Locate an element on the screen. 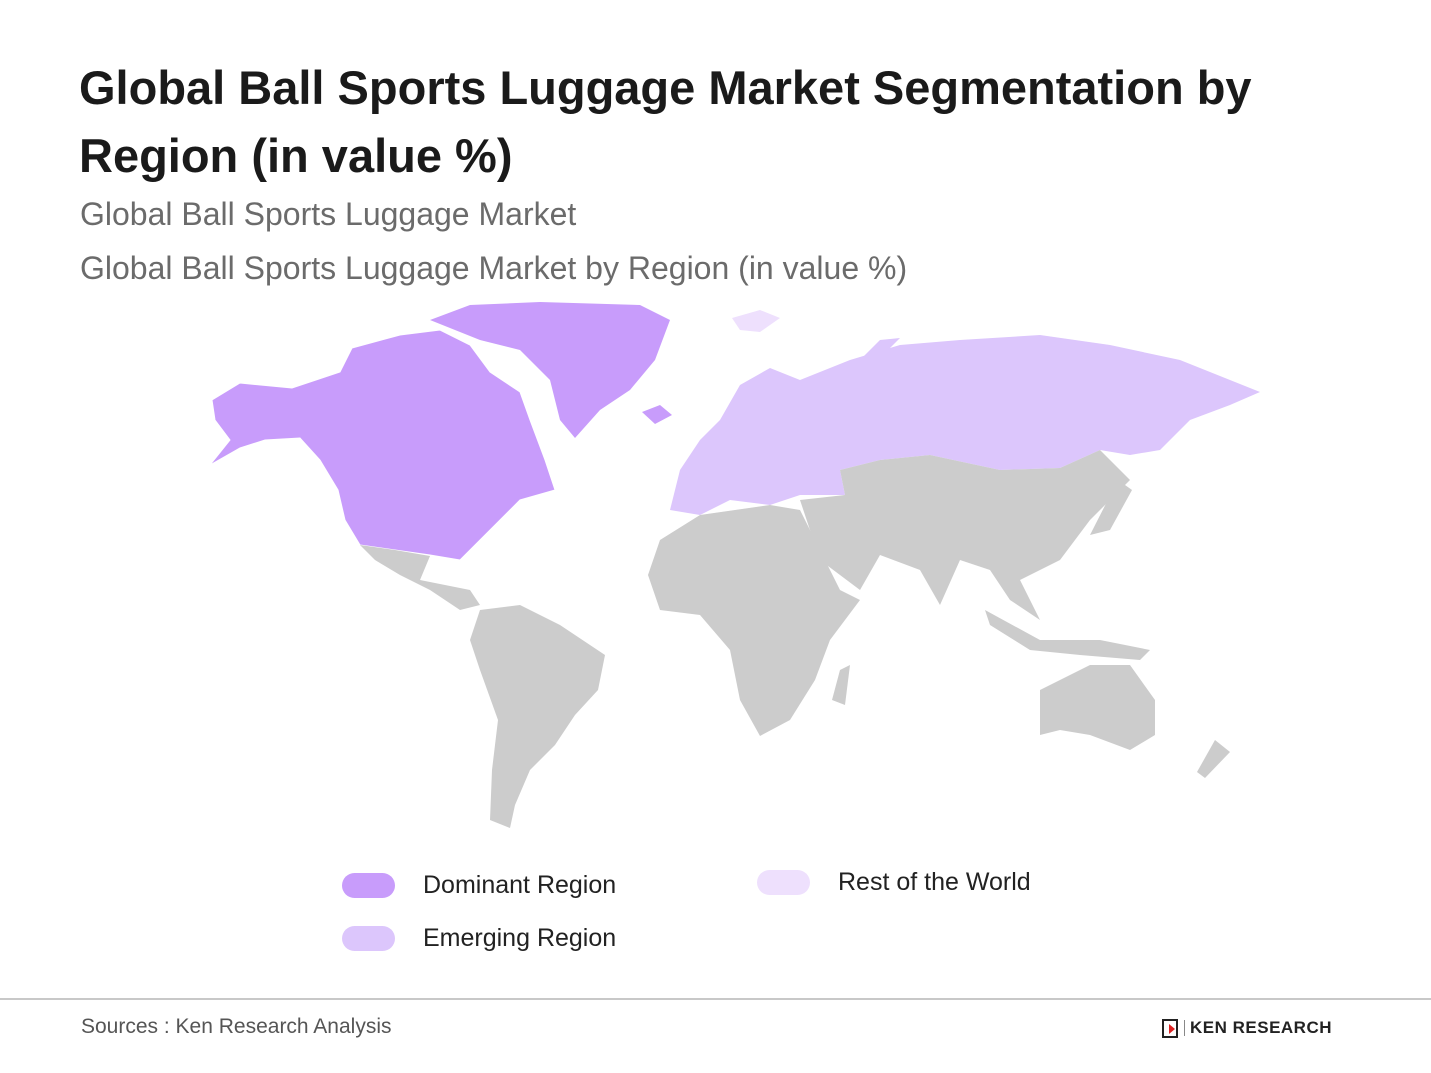 The height and width of the screenshot is (1073, 1431). region-asia is located at coordinates (965, 535).